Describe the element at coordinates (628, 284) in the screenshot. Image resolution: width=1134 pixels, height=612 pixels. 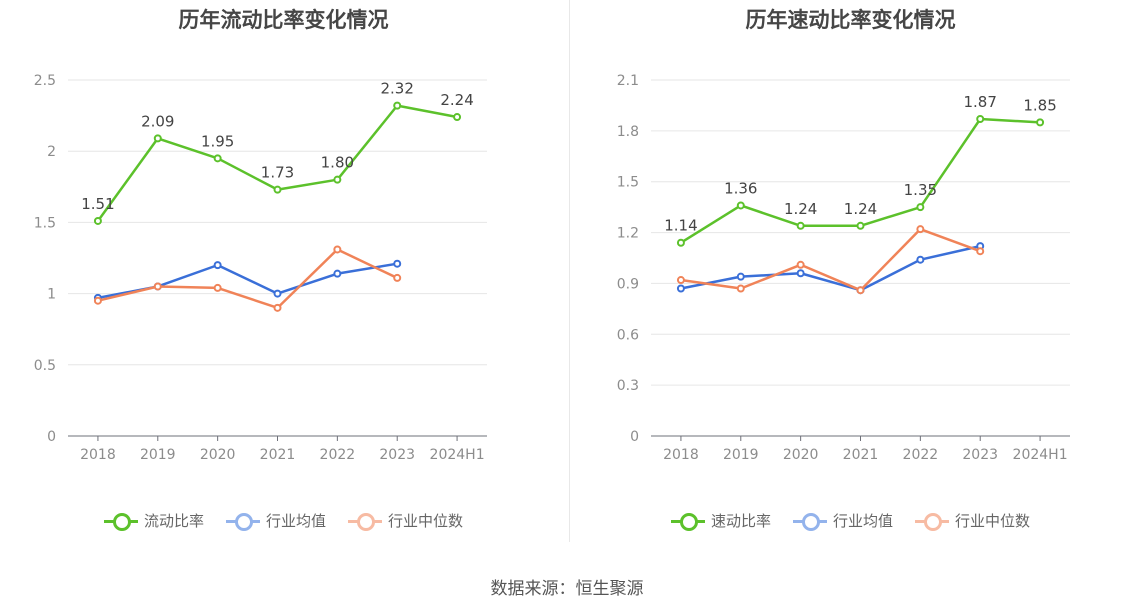
I see `y-tick-label: 0.9` at that location.